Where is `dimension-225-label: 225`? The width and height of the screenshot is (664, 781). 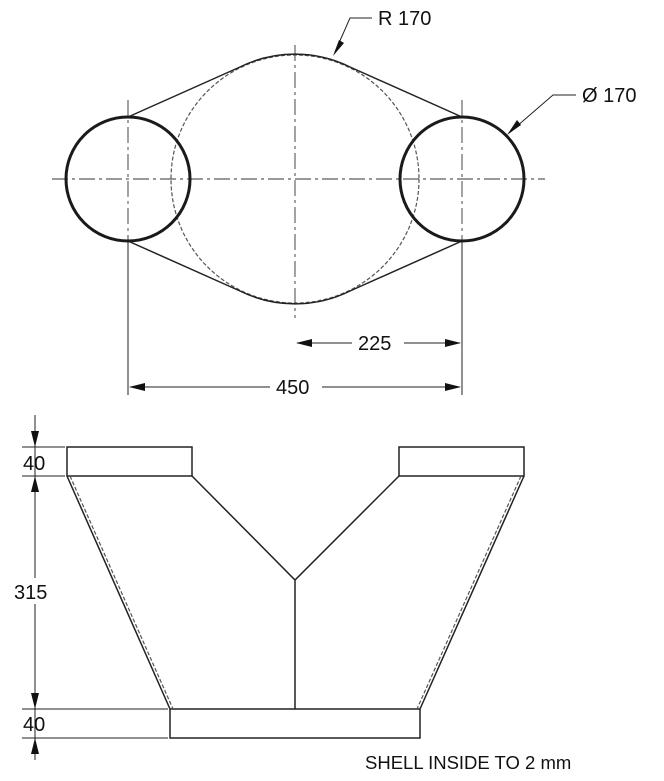
dimension-225-label: 225 is located at coordinates (374, 344).